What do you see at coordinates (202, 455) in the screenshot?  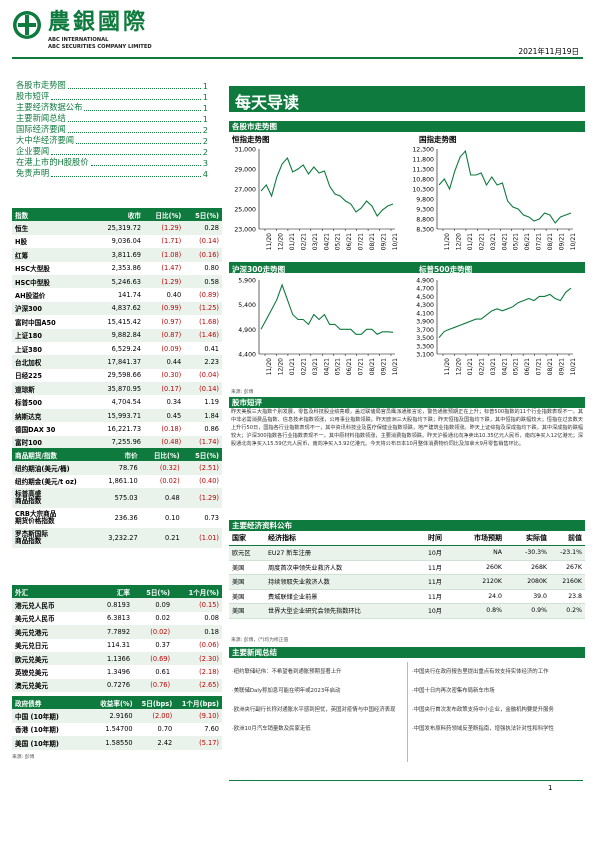 I see `table-header-cell: 5日(%)` at bounding box center [202, 455].